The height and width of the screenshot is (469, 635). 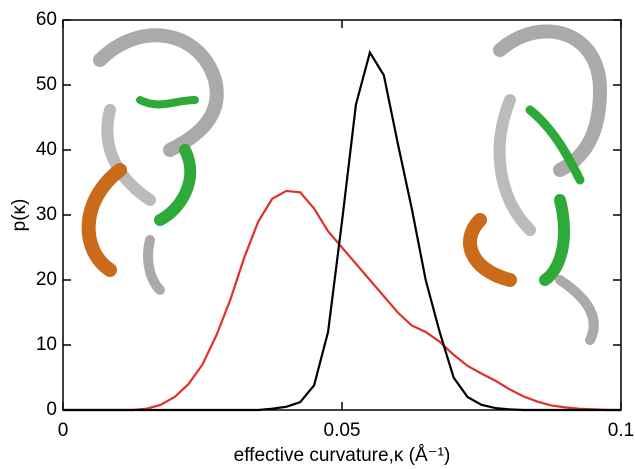 I want to click on y-tick-label: 60, so click(x=46, y=19).